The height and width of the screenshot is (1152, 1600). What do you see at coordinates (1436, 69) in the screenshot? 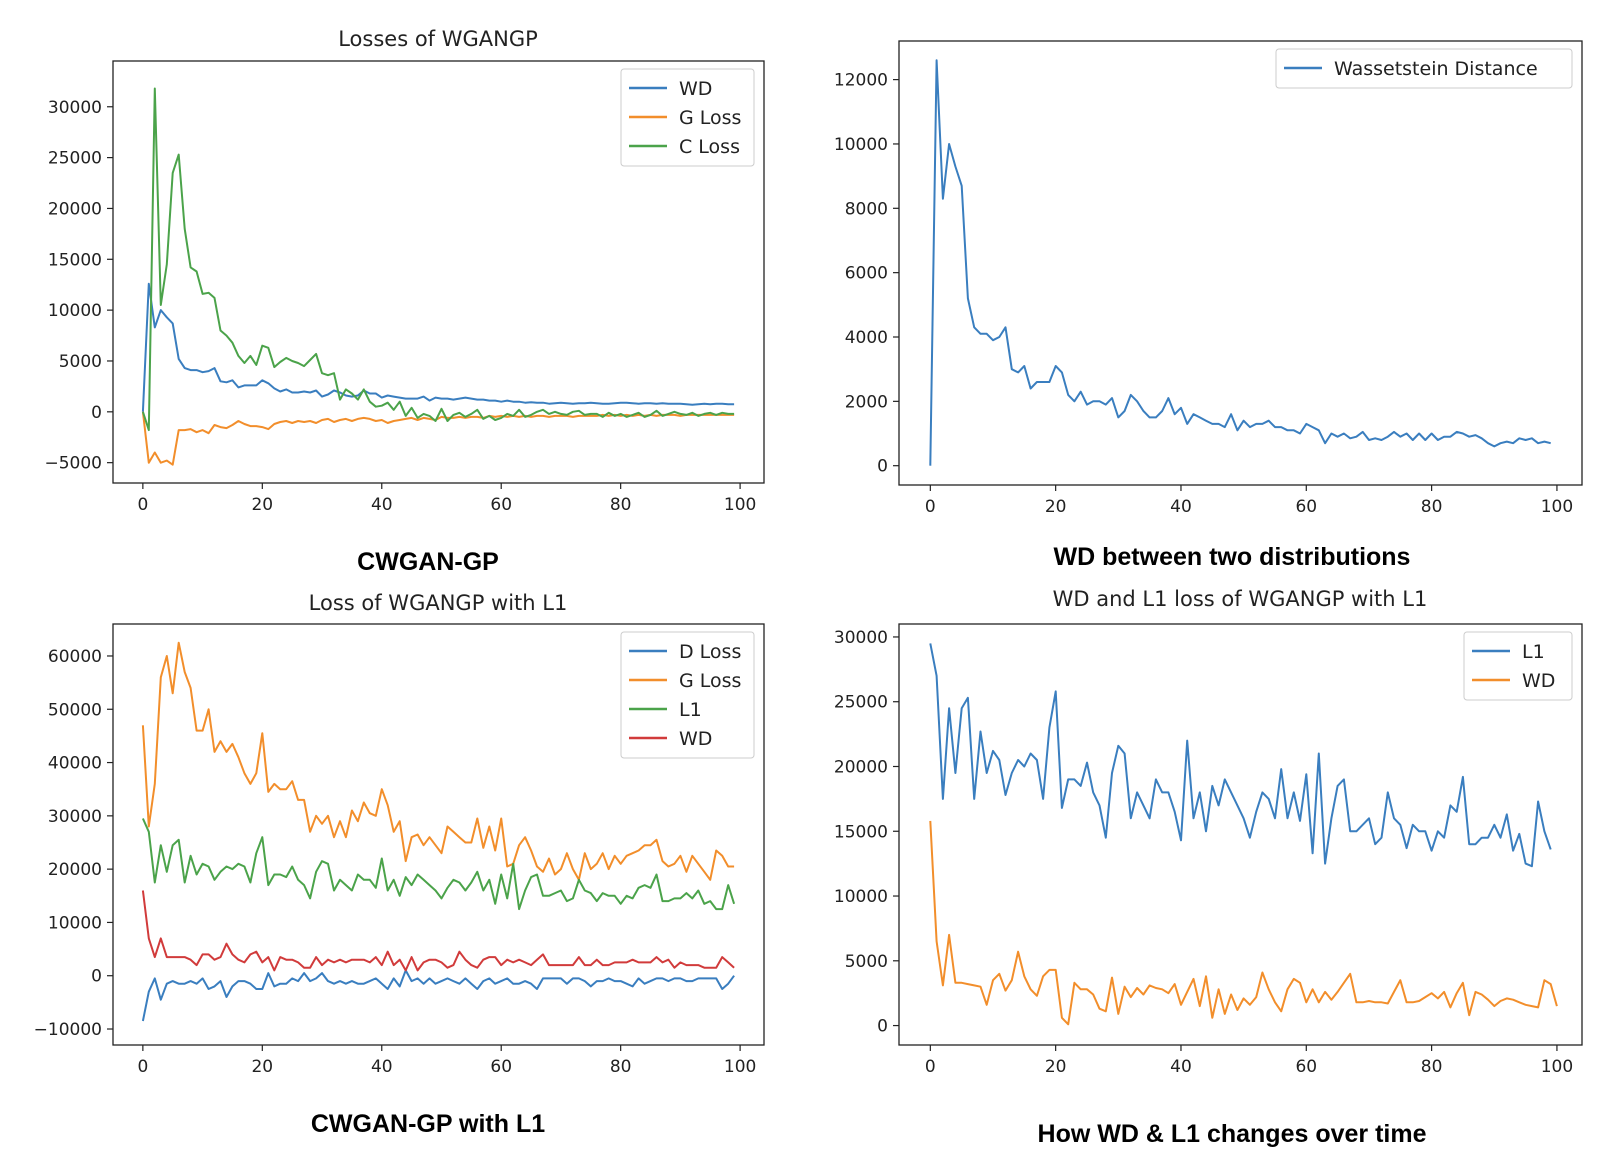
I see `legend-label: Wassetstein Distance` at bounding box center [1436, 69].